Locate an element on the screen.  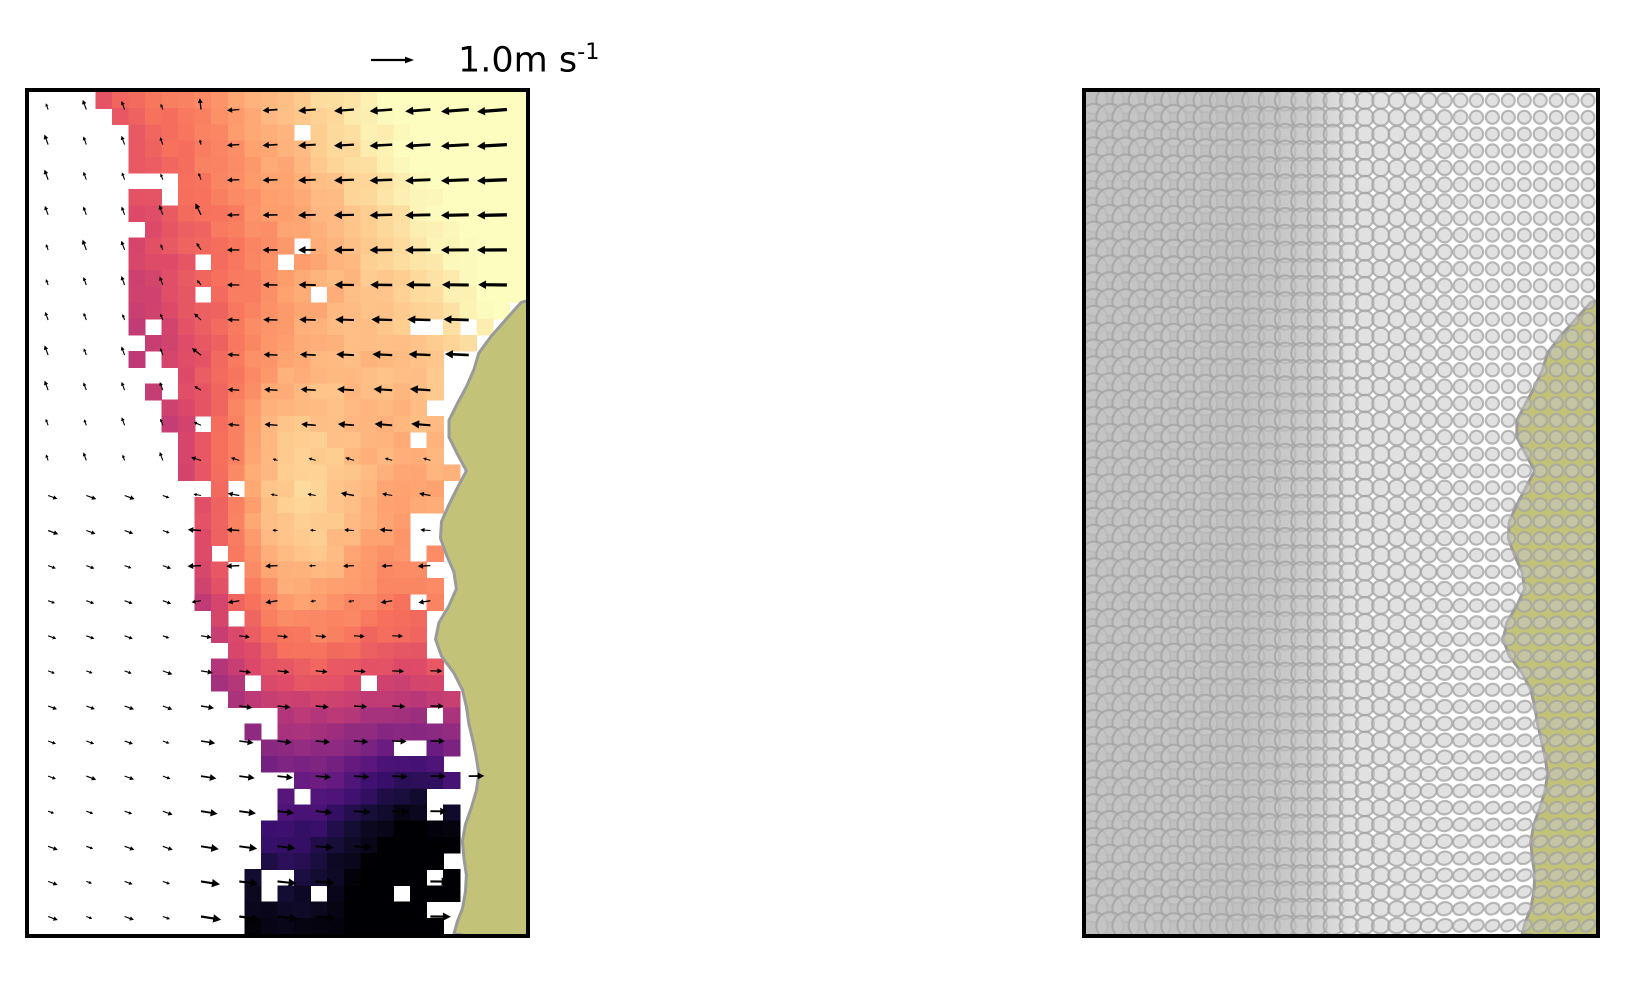
quiver-key-magnitude-units: 1.0m s is located at coordinates (518, 60).